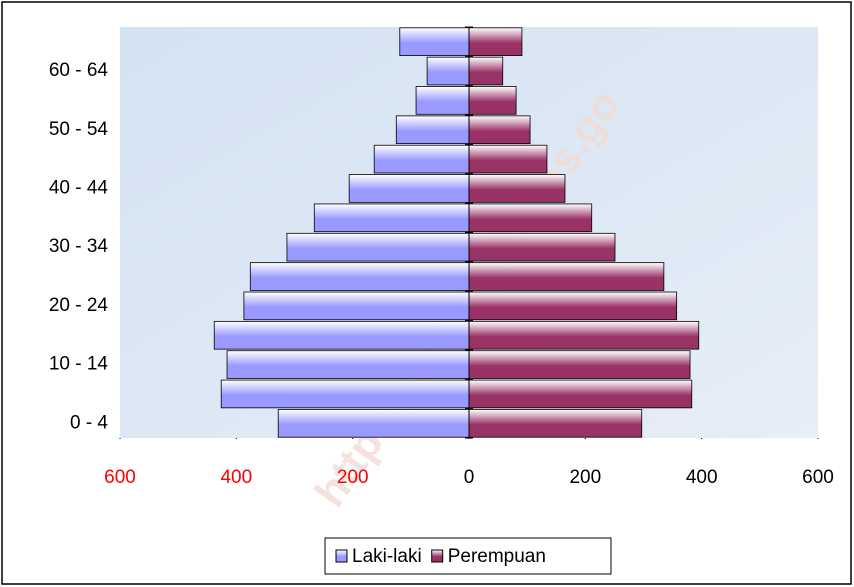  Describe the element at coordinates (79, 70) in the screenshot. I see `y-tick-label: 60 - 64` at that location.